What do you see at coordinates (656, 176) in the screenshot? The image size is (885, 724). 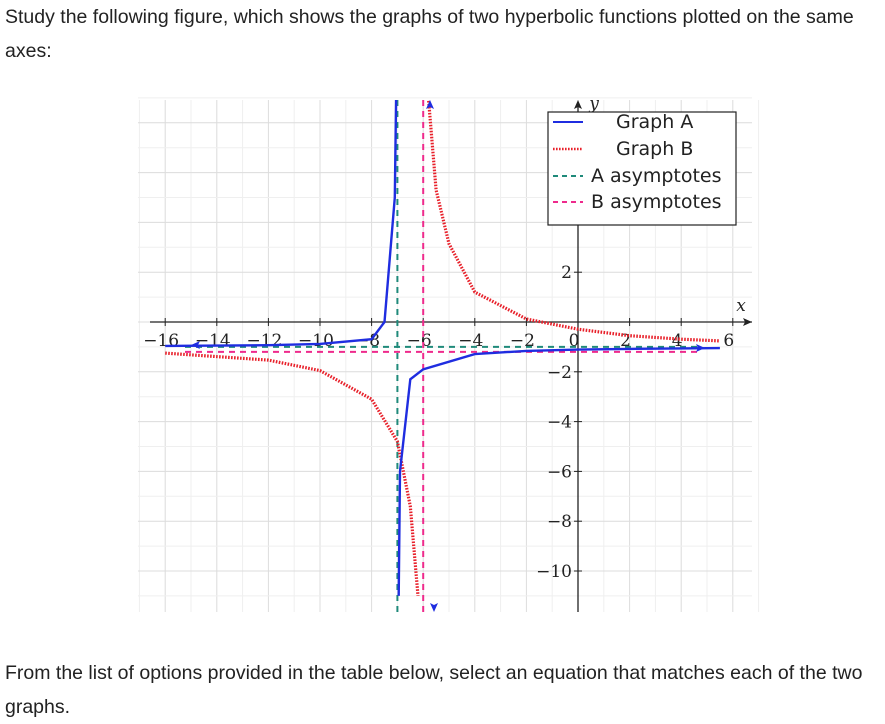 I see `legend-label-3: A asymptotes` at bounding box center [656, 176].